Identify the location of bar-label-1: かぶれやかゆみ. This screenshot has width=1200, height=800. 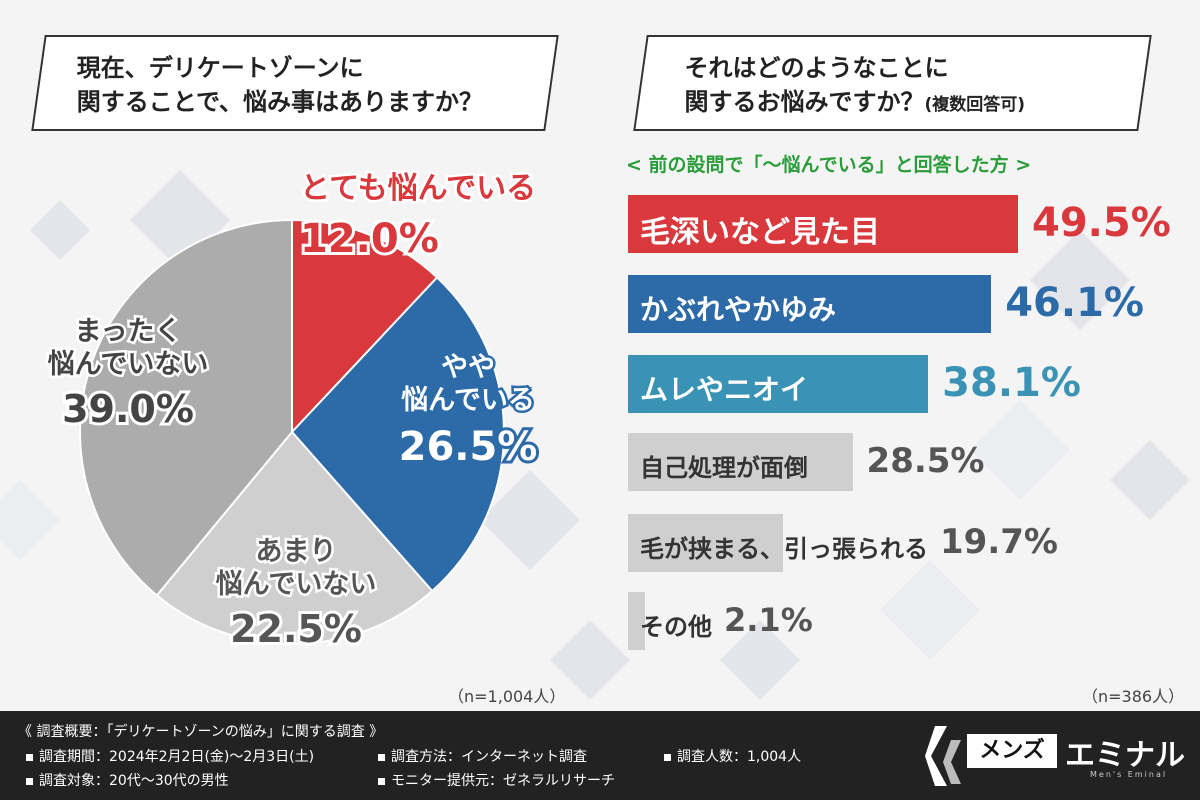
(738, 309).